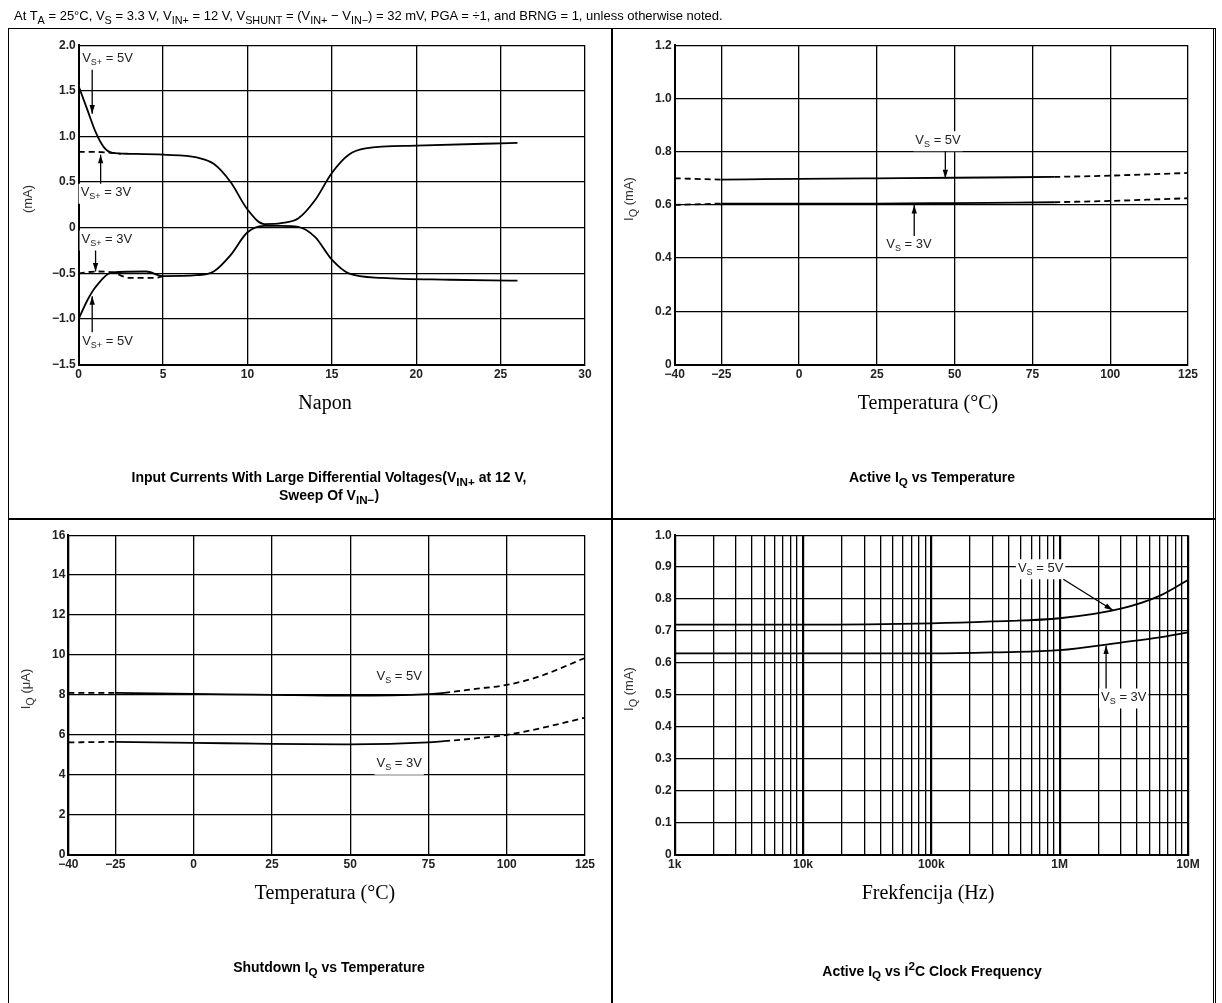  Describe the element at coordinates (932, 478) in the screenshot. I see `text: Active I$_{Q}$ vs Temperature` at that location.